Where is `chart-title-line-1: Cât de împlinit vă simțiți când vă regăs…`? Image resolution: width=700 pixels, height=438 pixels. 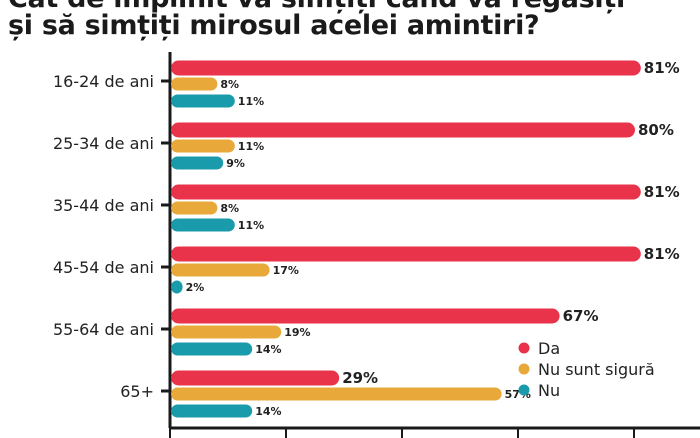 chart-title-line-1: Cât de împlinit vă simțiți când vă regăs… is located at coordinates (316, 7).